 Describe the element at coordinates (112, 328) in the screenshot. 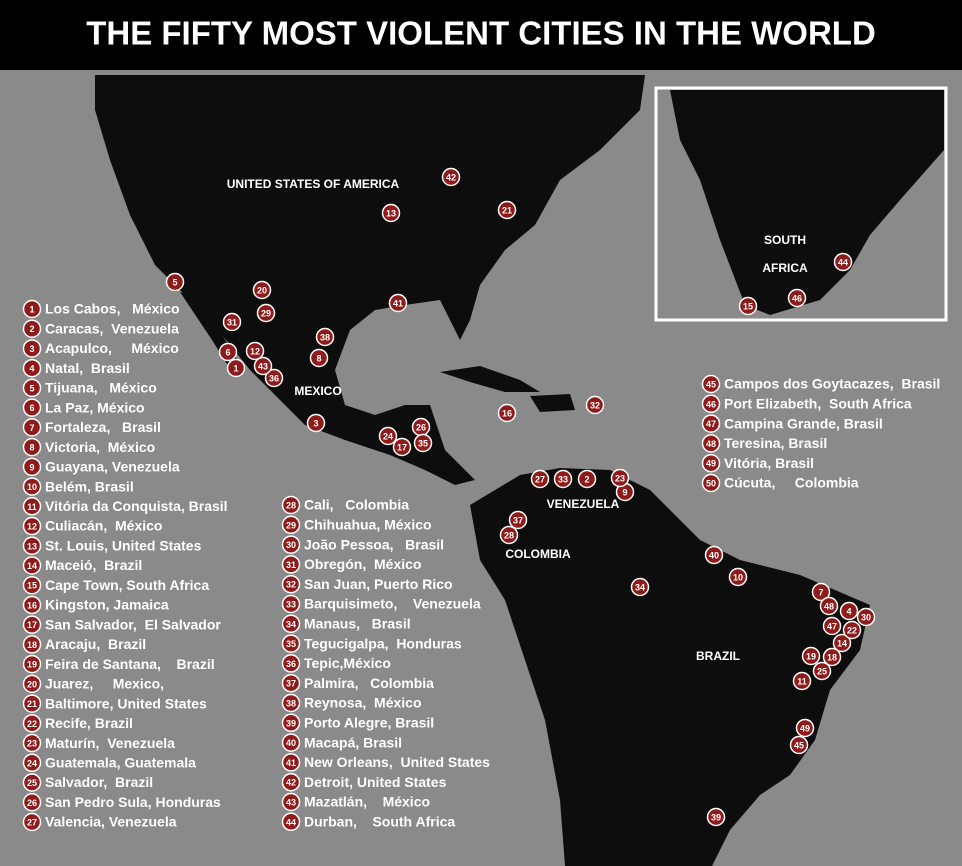

I see `city-name: Caracas, Venezuela` at that location.